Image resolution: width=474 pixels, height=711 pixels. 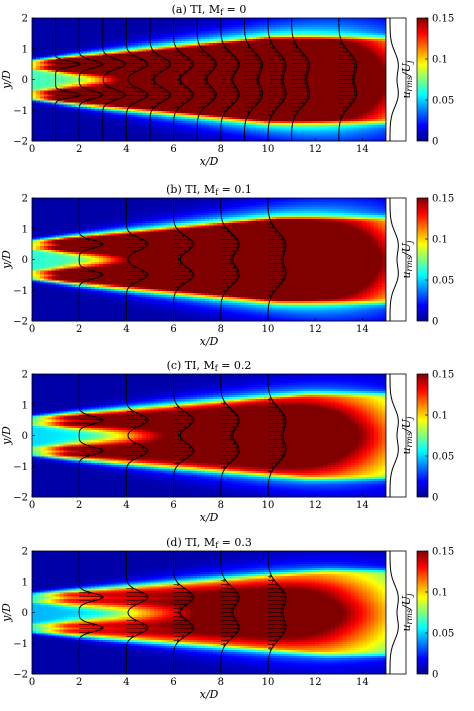 What do you see at coordinates (209, 190) in the screenshot?
I see `panel-title: (b) TI, Mf = 0.1` at bounding box center [209, 190].